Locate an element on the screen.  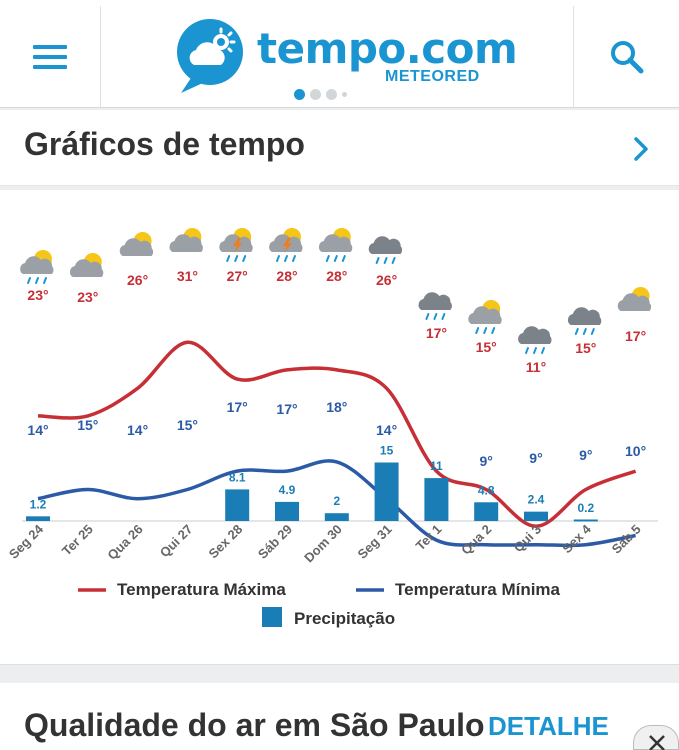
legend-min-label: Temperatura Mínima is located at coordinates (478, 589).